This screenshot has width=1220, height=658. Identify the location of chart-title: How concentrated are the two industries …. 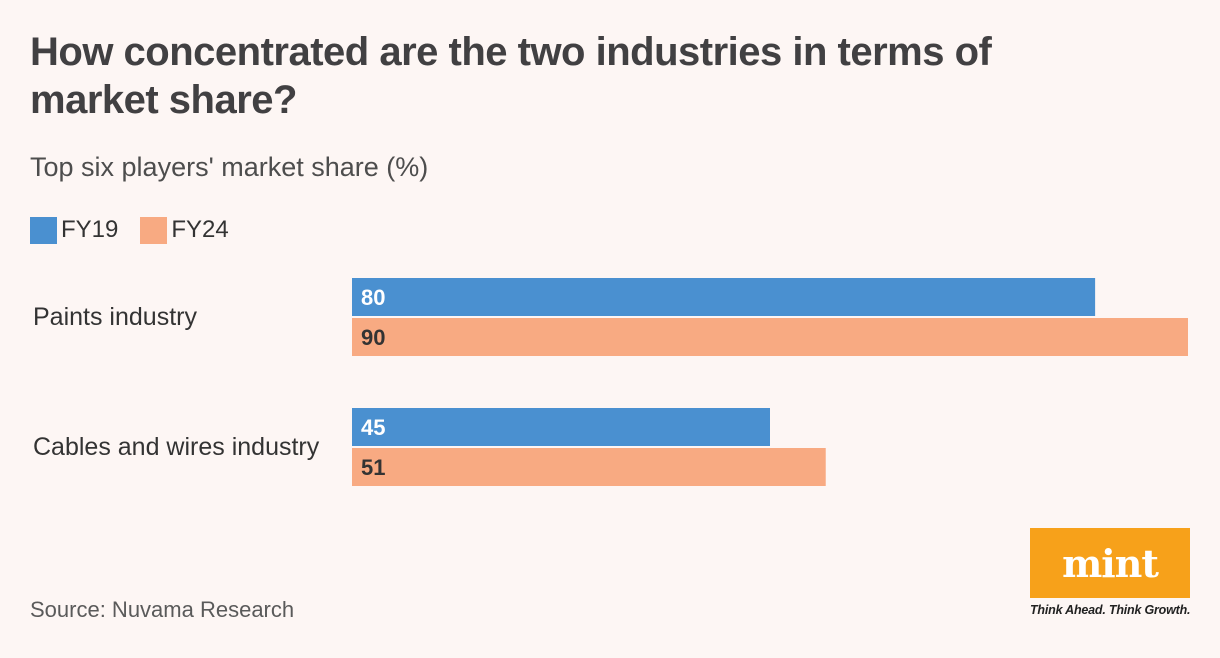
(511, 76).